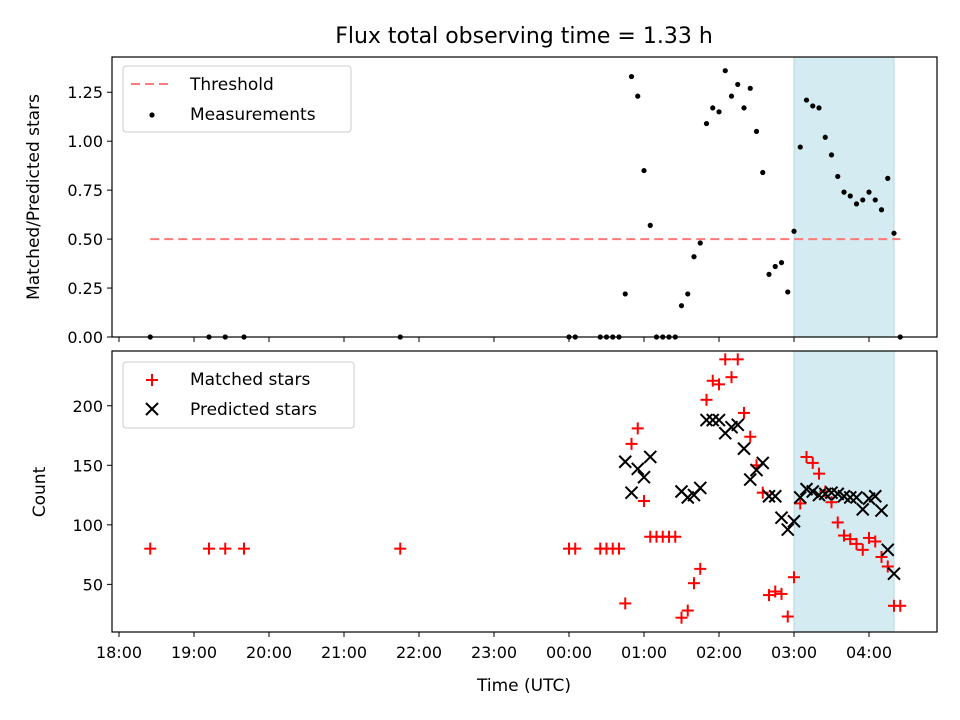 Image resolution: width=960 pixels, height=720 pixels. I want to click on x-tick-label: 02:00, so click(719, 652).